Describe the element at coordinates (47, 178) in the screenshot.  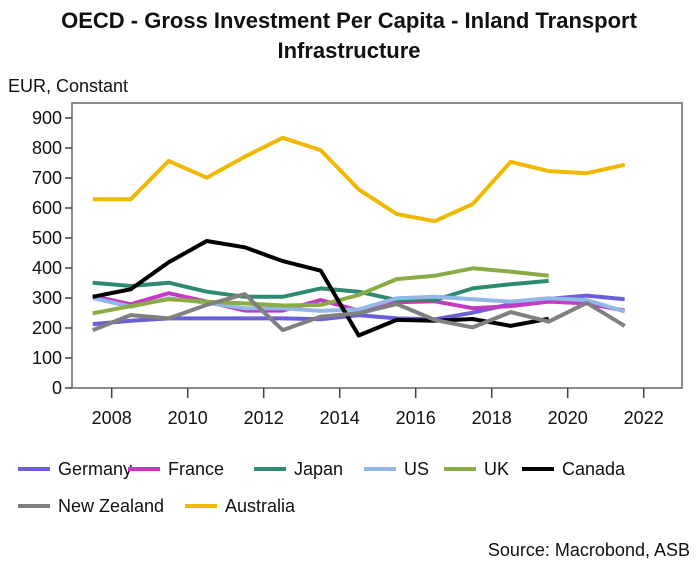
I see `y-tick-label: 700` at that location.